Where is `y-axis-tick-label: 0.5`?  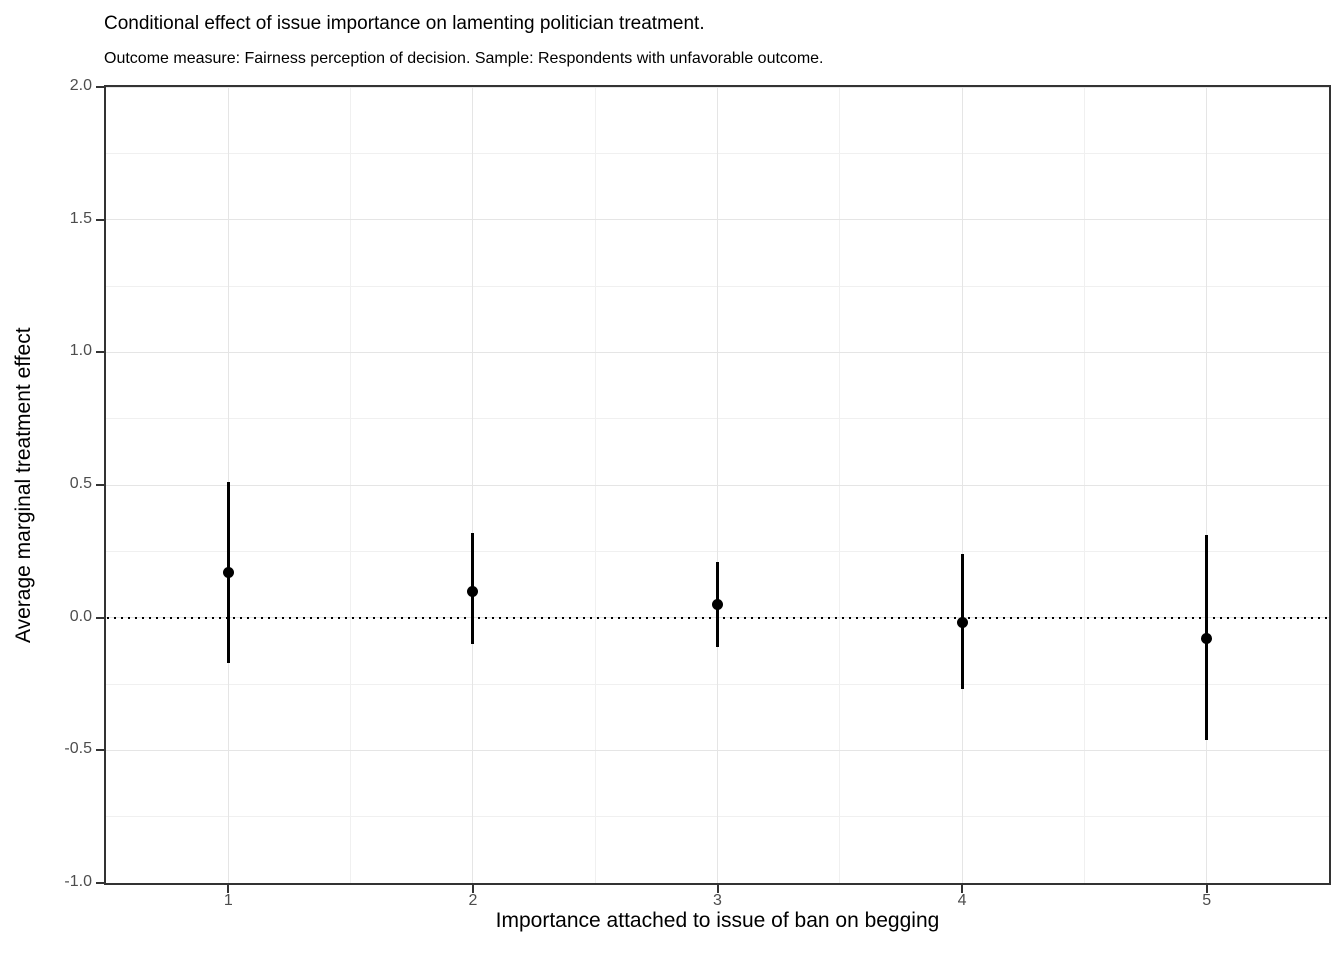 y-axis-tick-label: 0.5 is located at coordinates (80, 483).